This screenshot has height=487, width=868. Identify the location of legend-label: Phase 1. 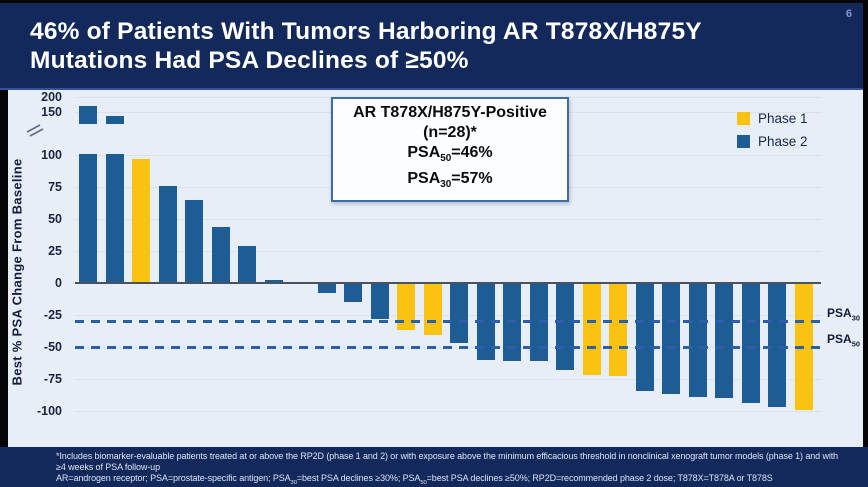
(783, 118).